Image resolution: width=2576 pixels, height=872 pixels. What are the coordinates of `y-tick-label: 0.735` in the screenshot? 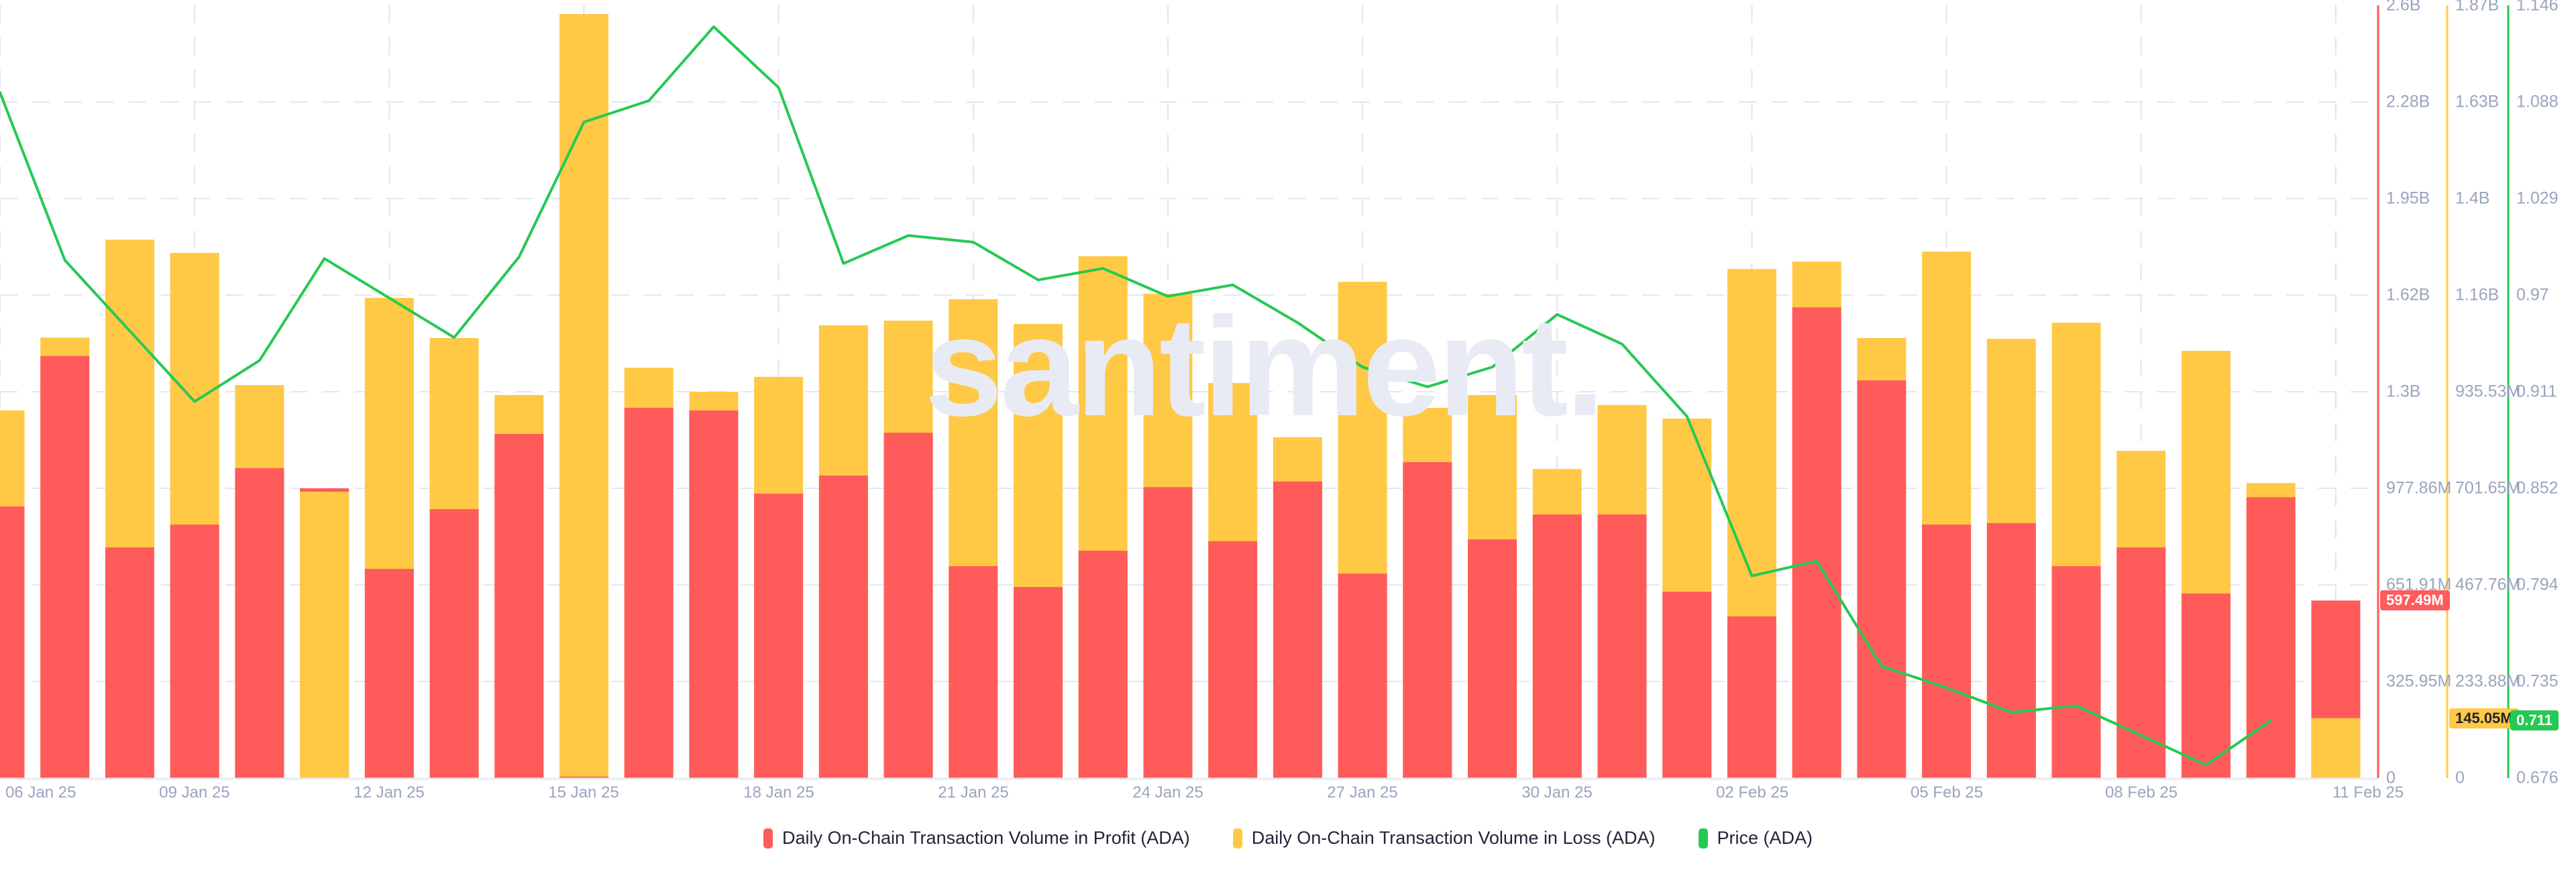 It's located at (2537, 681).